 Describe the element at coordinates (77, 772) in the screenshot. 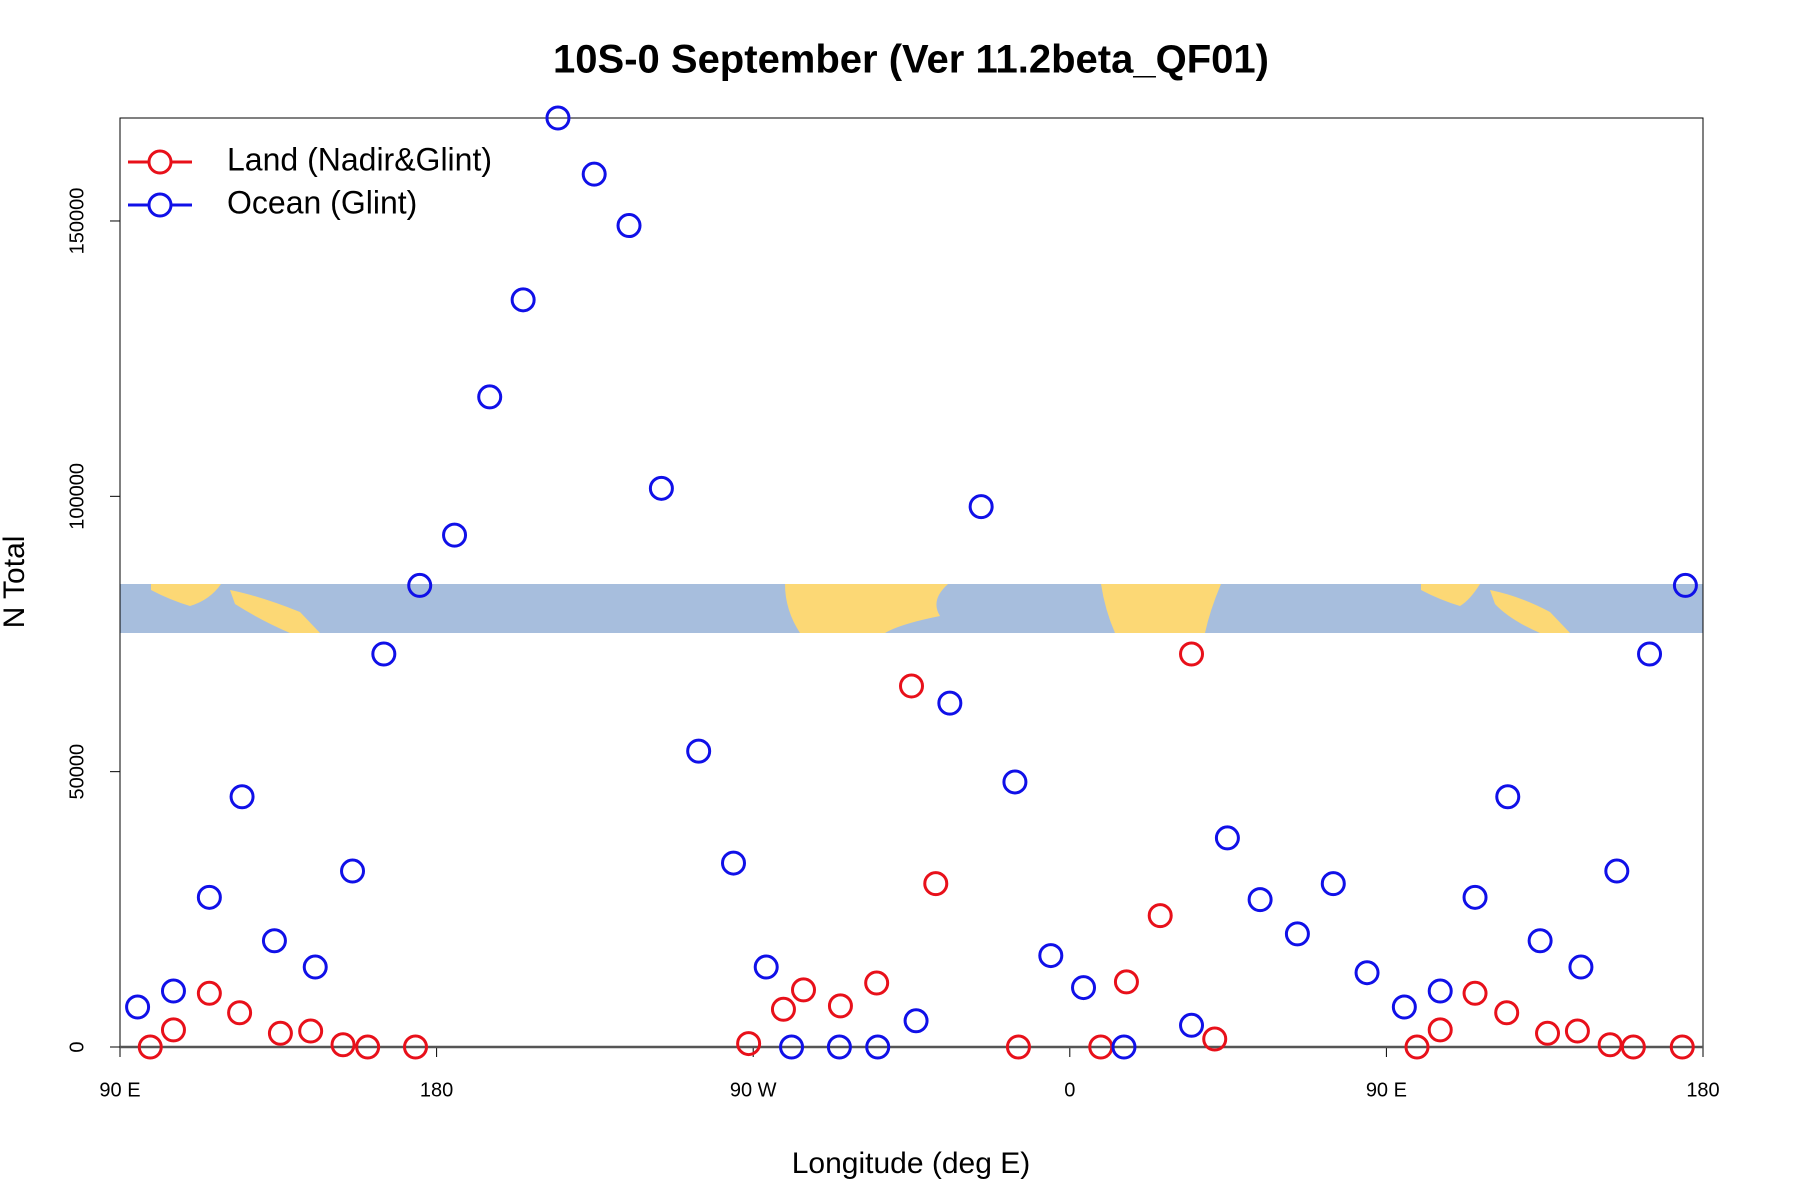

I see `y-tick-label: 50000` at that location.